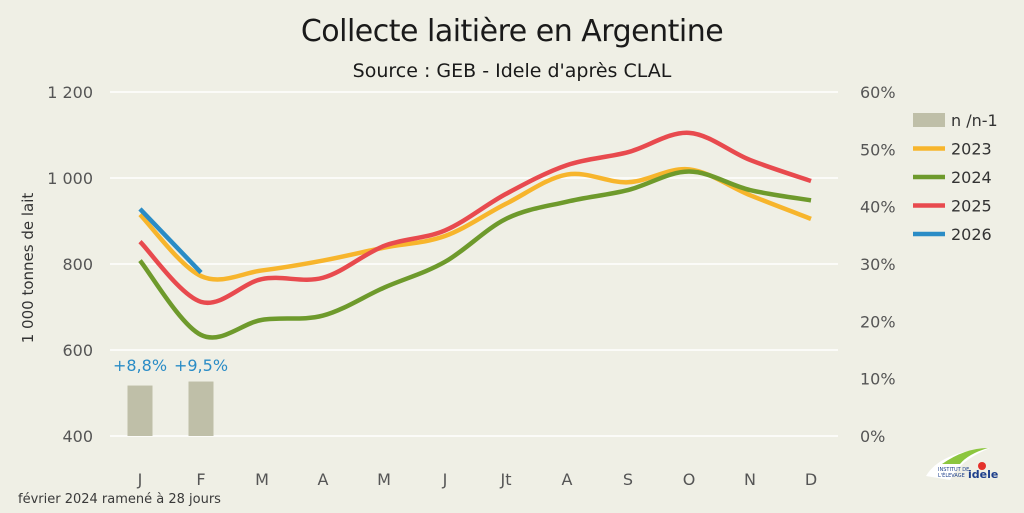 The height and width of the screenshot is (513, 1024). I want to click on x-tick-label: Jt, so click(506, 479).